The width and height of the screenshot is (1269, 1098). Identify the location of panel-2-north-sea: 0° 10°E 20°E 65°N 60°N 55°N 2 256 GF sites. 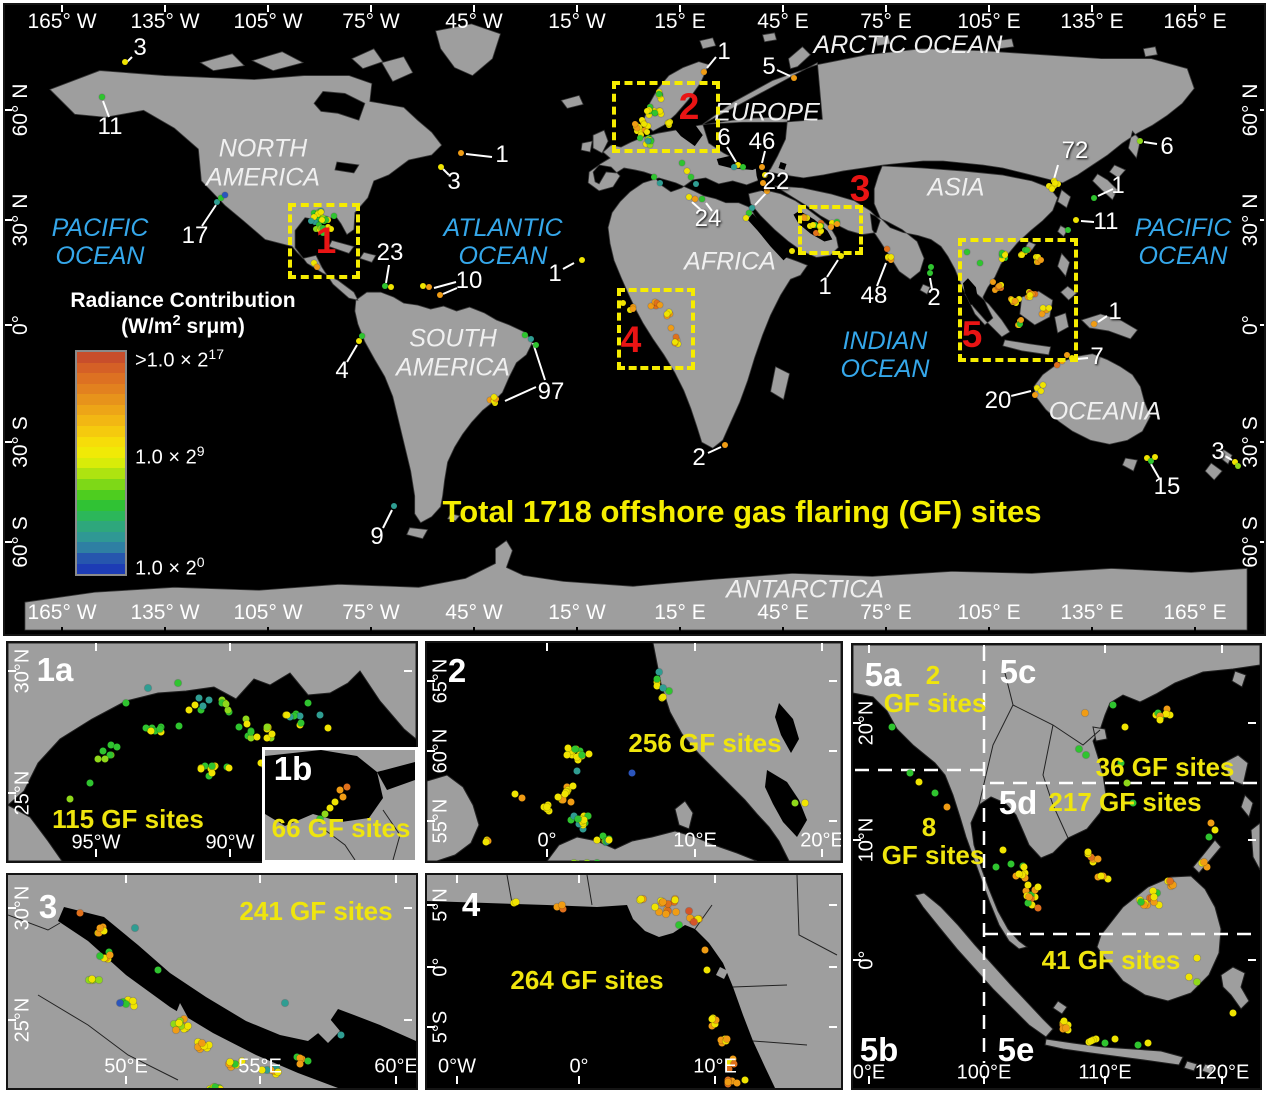
(634, 752).